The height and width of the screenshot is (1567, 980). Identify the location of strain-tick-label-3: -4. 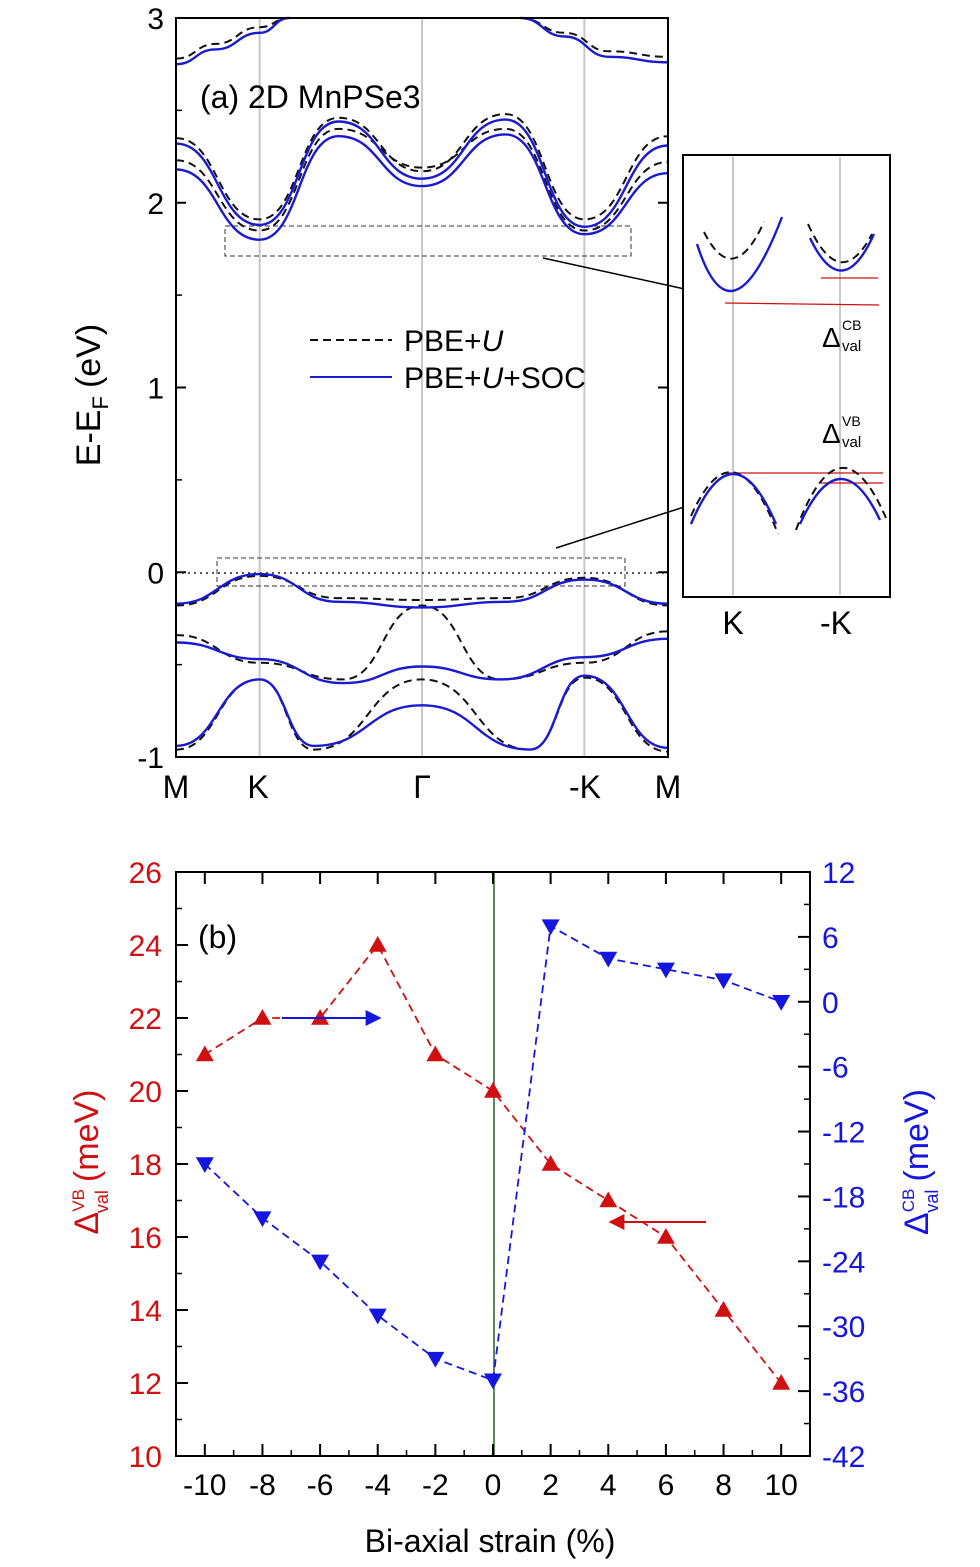
(377, 1485).